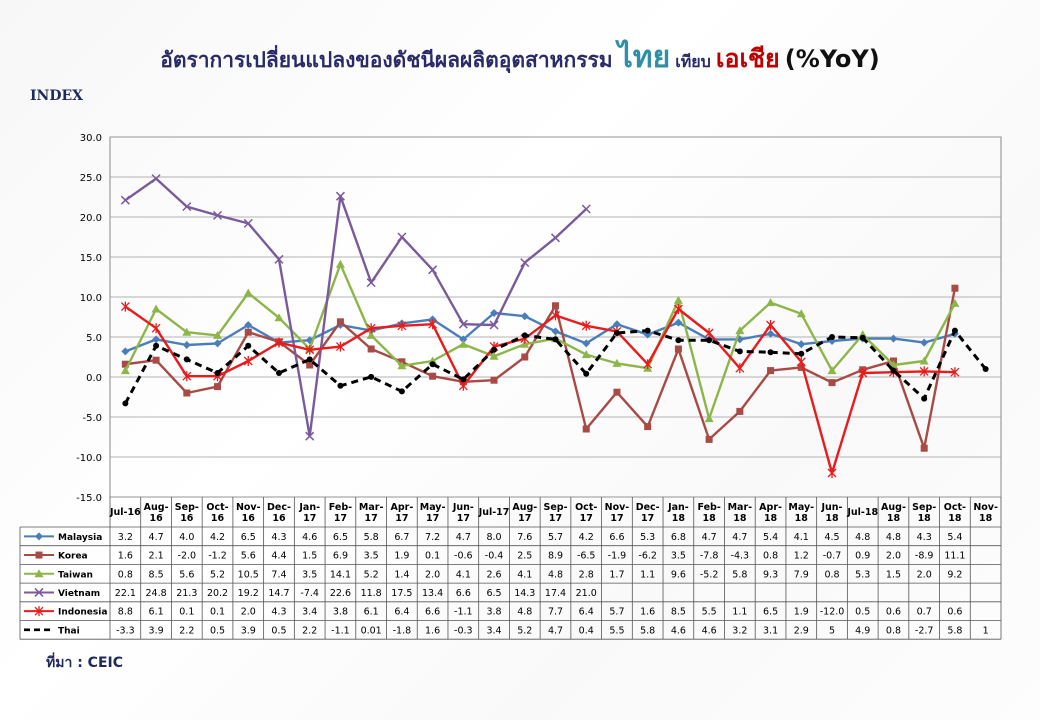 This screenshot has height=720, width=1040. I want to click on data-label: -0.6, so click(463, 556).